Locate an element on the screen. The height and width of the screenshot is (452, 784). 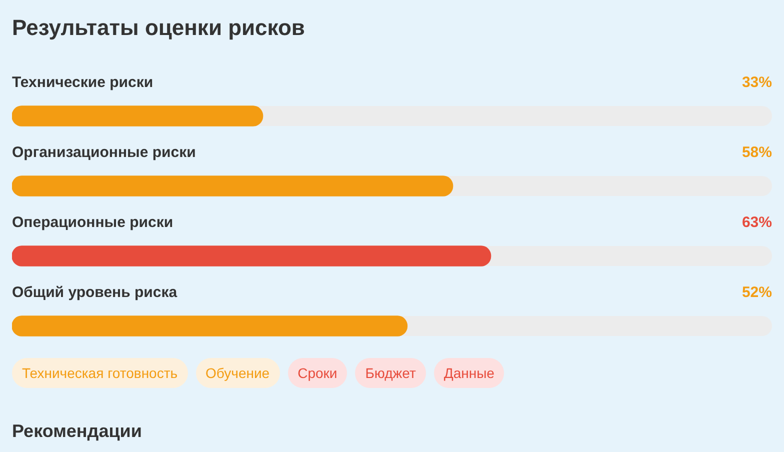
data-label: 63% is located at coordinates (757, 223).